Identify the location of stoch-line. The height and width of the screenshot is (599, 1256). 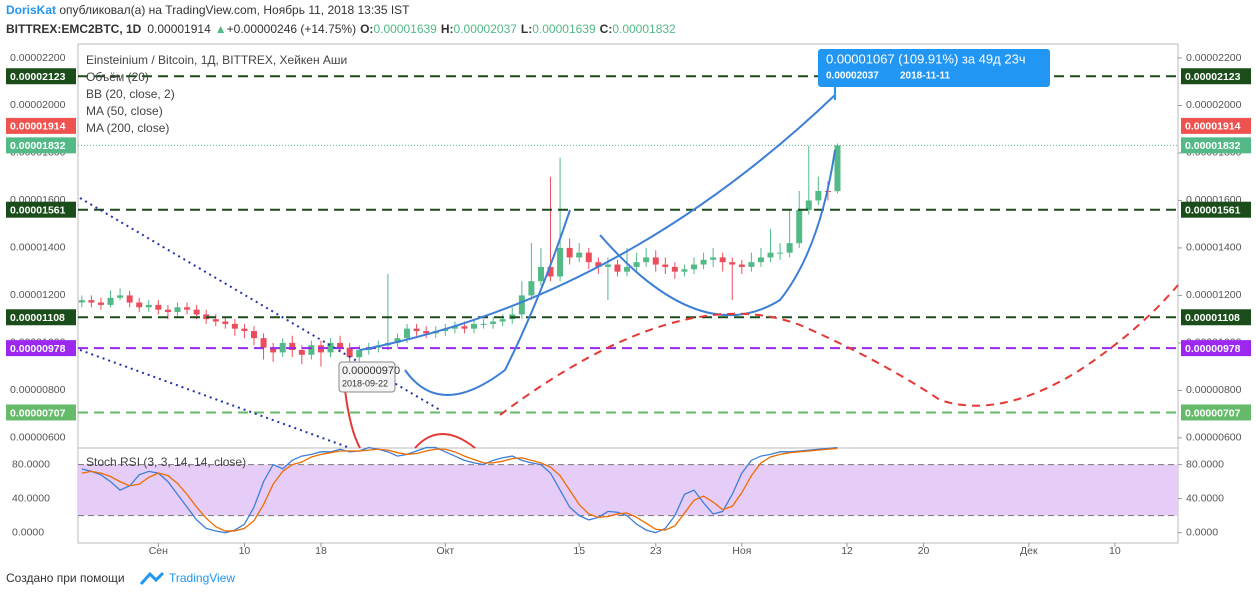
(459, 490).